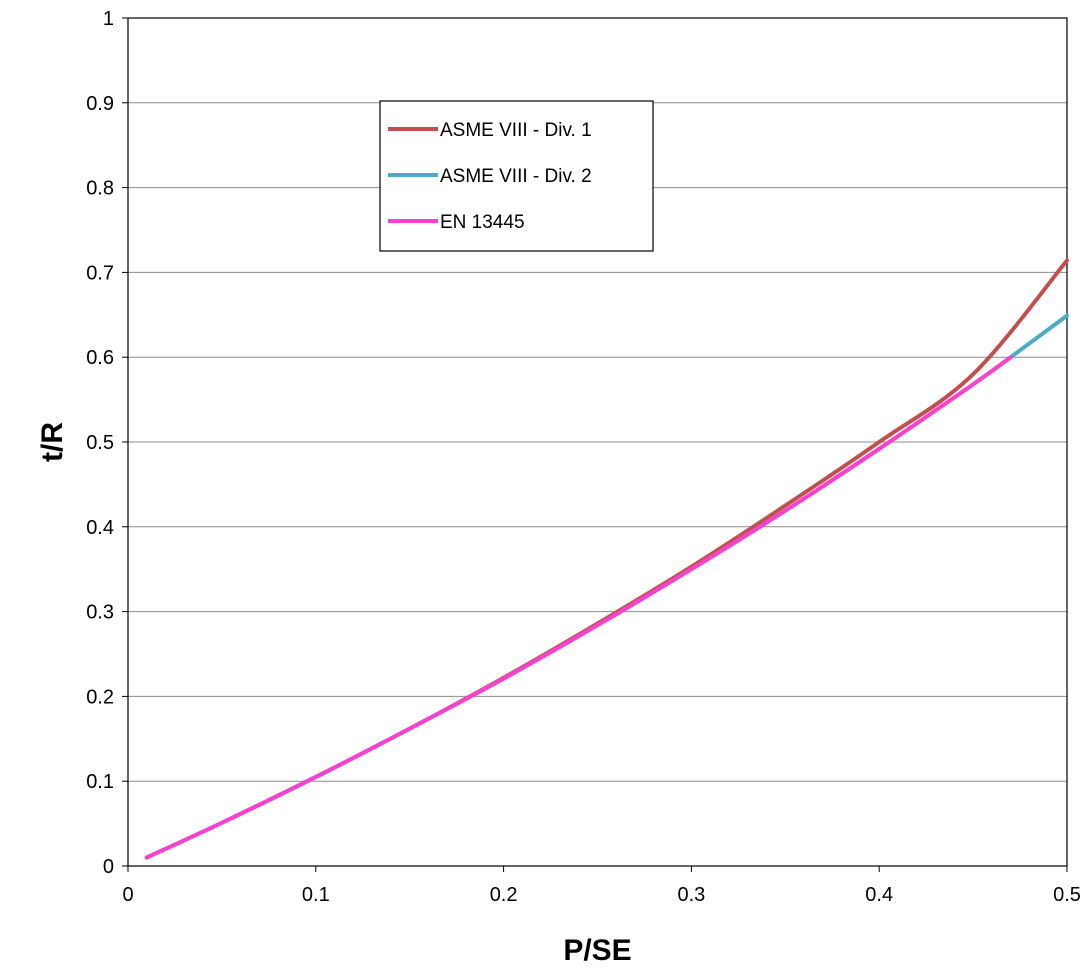 The image size is (1088, 978). I want to click on x-axis-tick-labels: 0 0.1 0.2 0.3 0.4 0.5, so click(601, 886).